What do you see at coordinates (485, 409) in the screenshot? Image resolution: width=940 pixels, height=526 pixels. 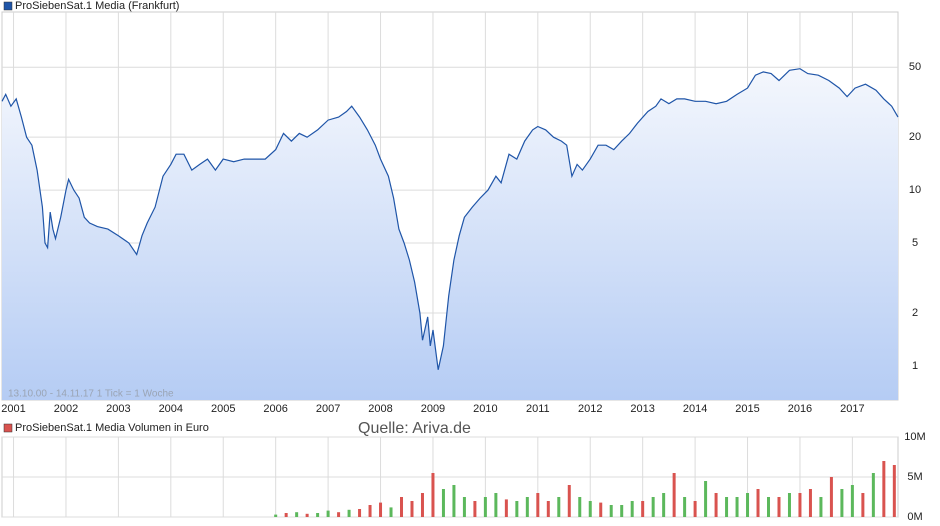 I see `x-tick-label: 2010` at bounding box center [485, 409].